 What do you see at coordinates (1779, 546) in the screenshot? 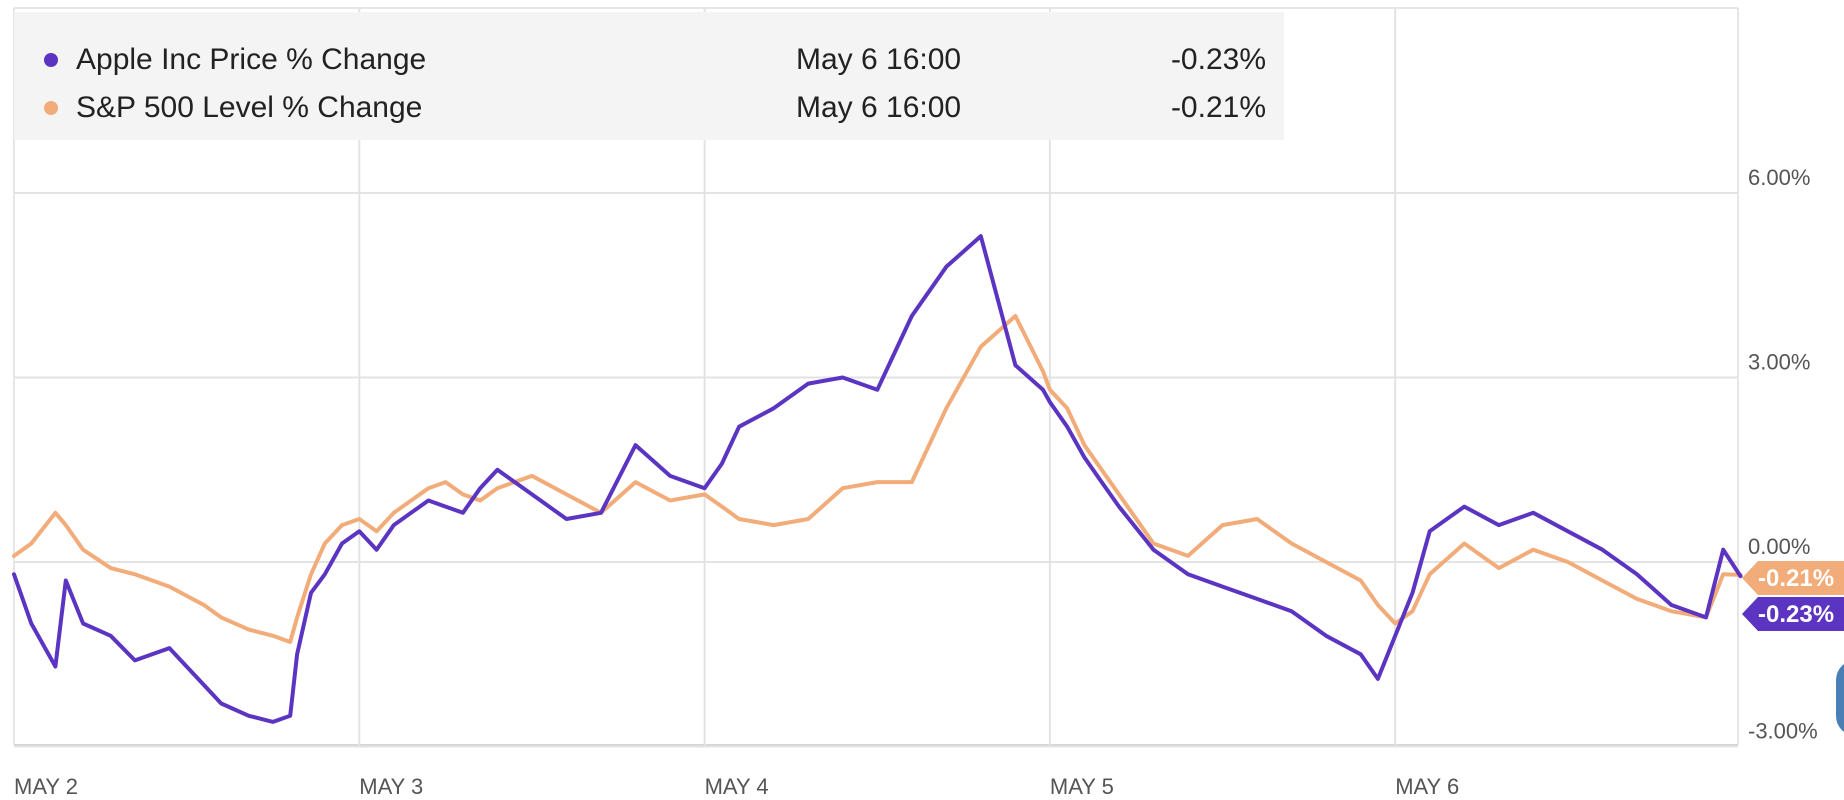
I see `y-tick-label: 0.00%` at bounding box center [1779, 546].